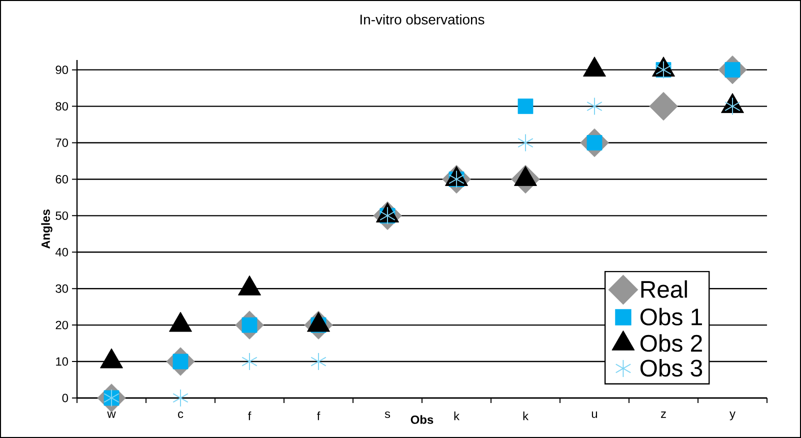  I want to click on x-tick-label: c, so click(181, 415).